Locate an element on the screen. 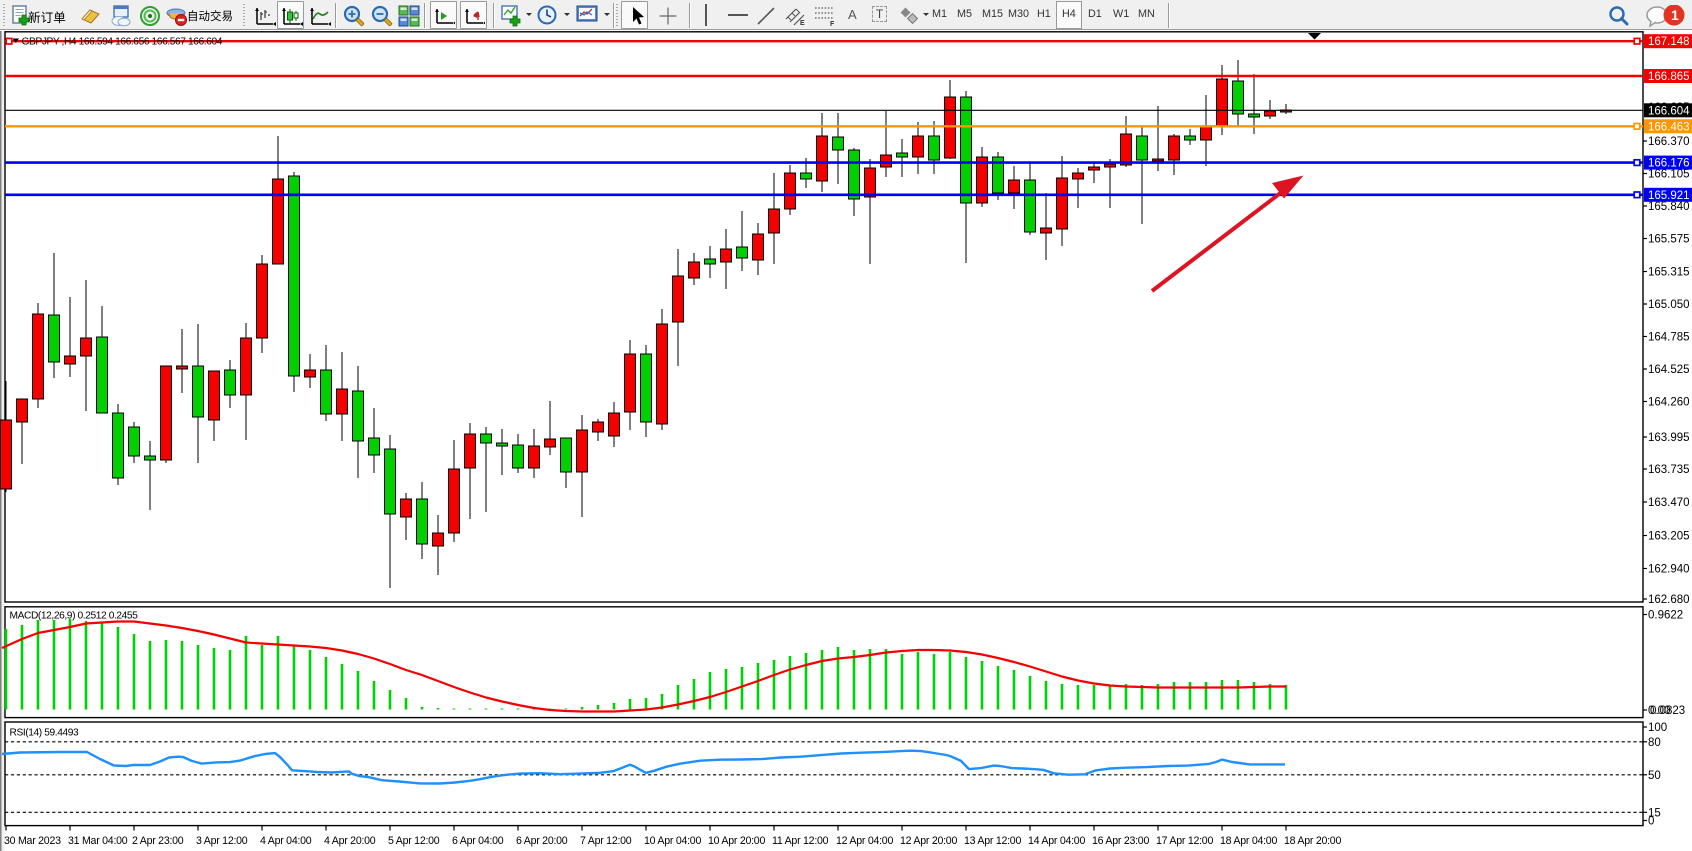  svg-text: 165.840 is located at coordinates (1669, 207).